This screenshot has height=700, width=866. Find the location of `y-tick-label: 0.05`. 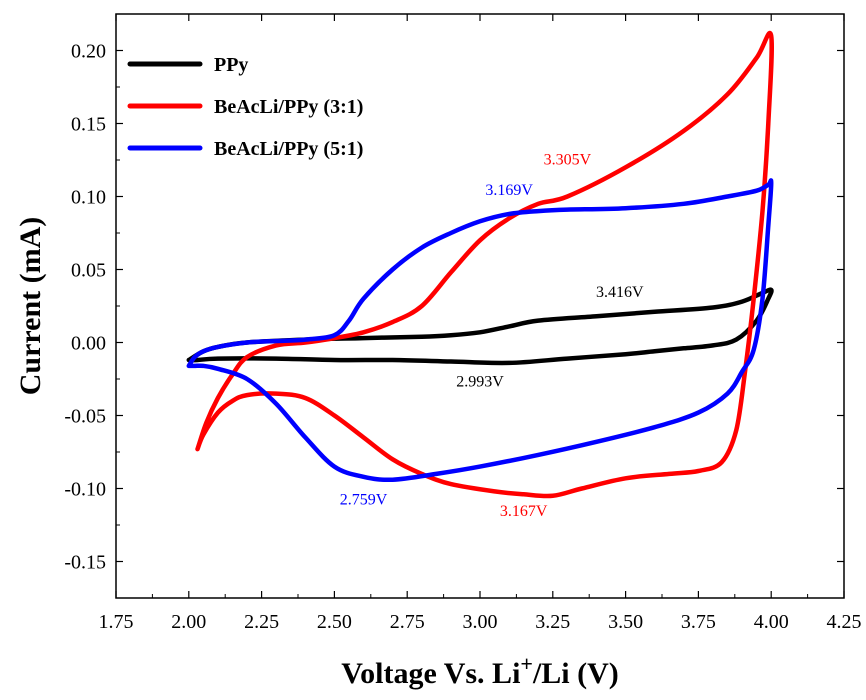

y-tick-label: 0.05 is located at coordinates (88, 271).